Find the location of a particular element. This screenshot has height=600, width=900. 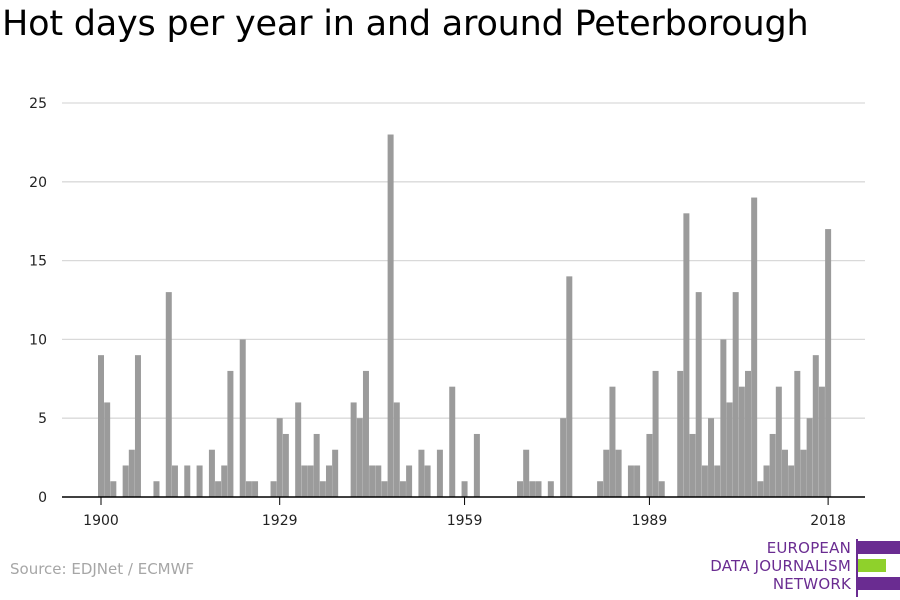

logo-line-2: DATA JOURNALISM is located at coordinates (780, 566).